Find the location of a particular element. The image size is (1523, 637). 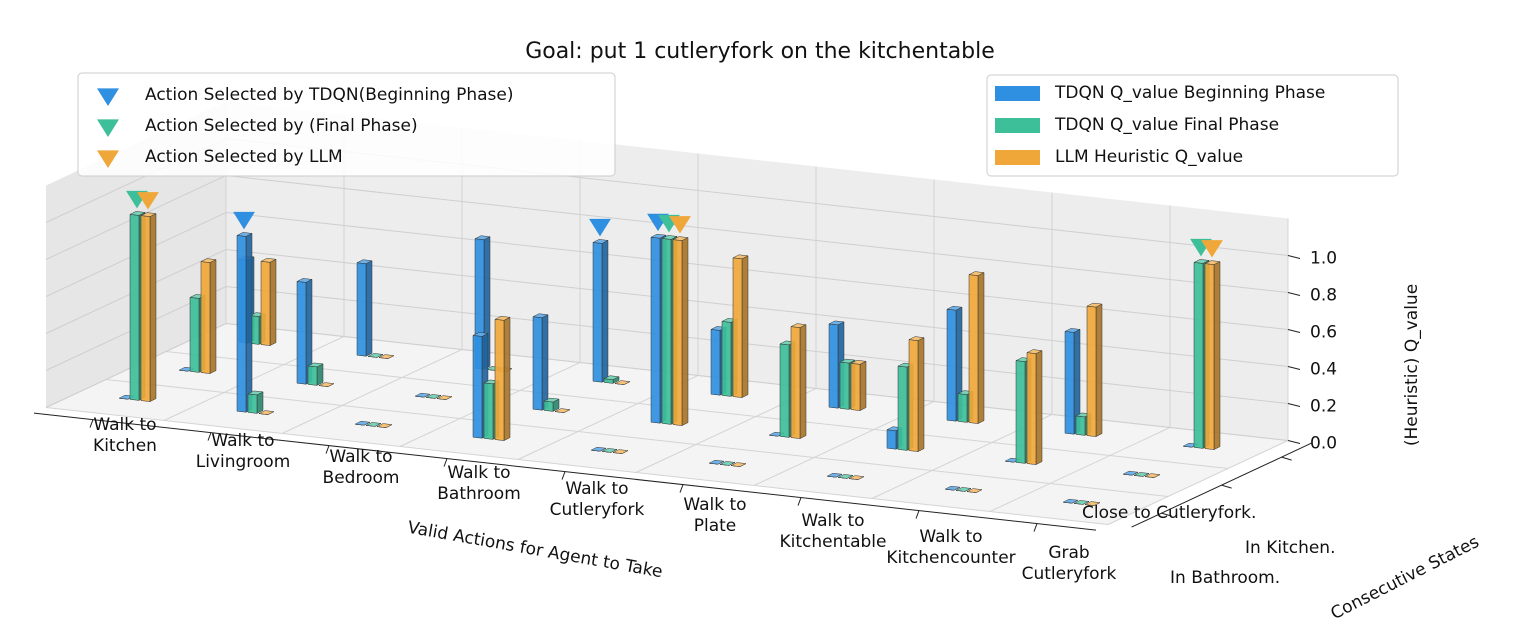

legend-right is located at coordinates (1192, 125).